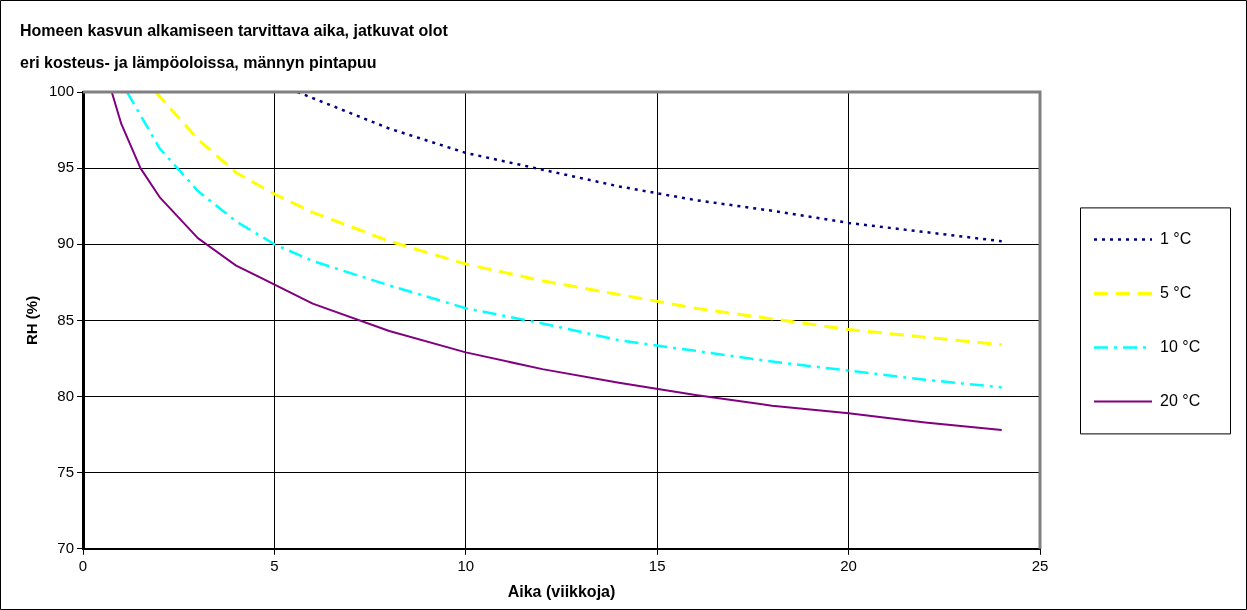 The width and height of the screenshot is (1247, 610). I want to click on x-tick-label: 0, so click(83, 565).